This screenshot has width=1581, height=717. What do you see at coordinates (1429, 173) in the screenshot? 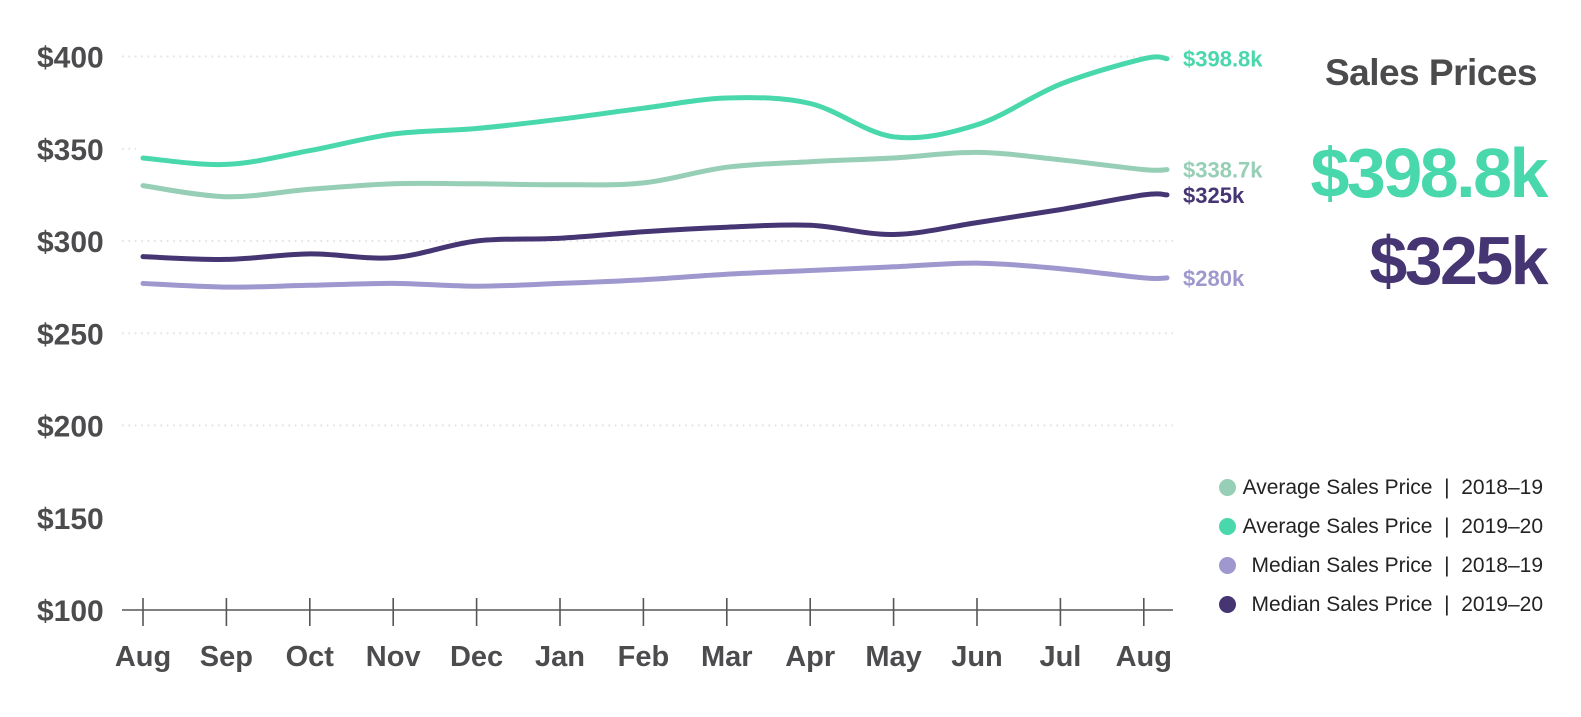
I see `highlight-average-value: $398.8k` at bounding box center [1429, 173].